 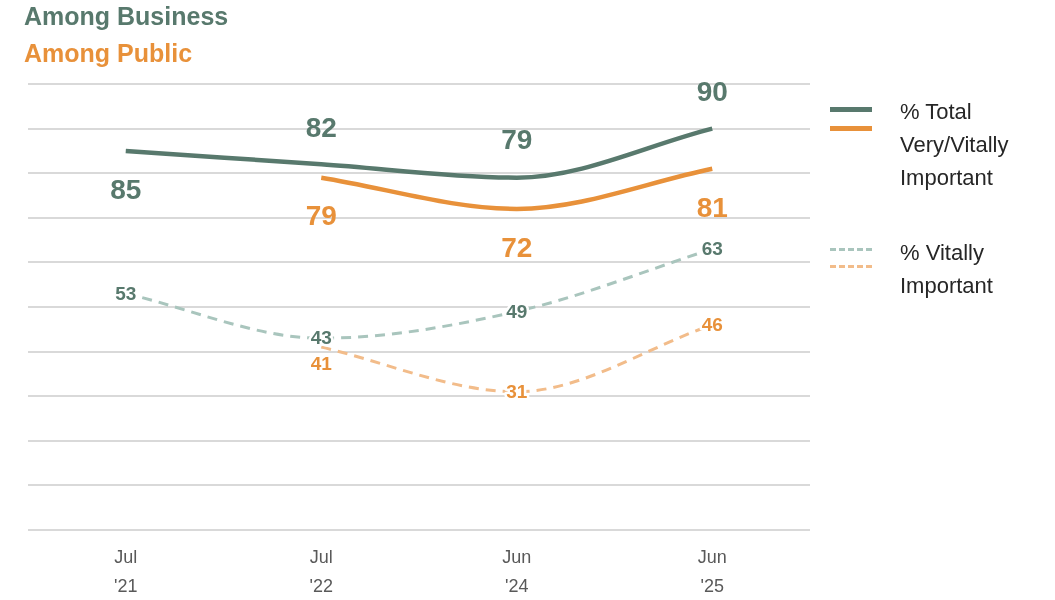 What do you see at coordinates (109, 53) in the screenshot?
I see `chart-subtitle: Among Public` at bounding box center [109, 53].